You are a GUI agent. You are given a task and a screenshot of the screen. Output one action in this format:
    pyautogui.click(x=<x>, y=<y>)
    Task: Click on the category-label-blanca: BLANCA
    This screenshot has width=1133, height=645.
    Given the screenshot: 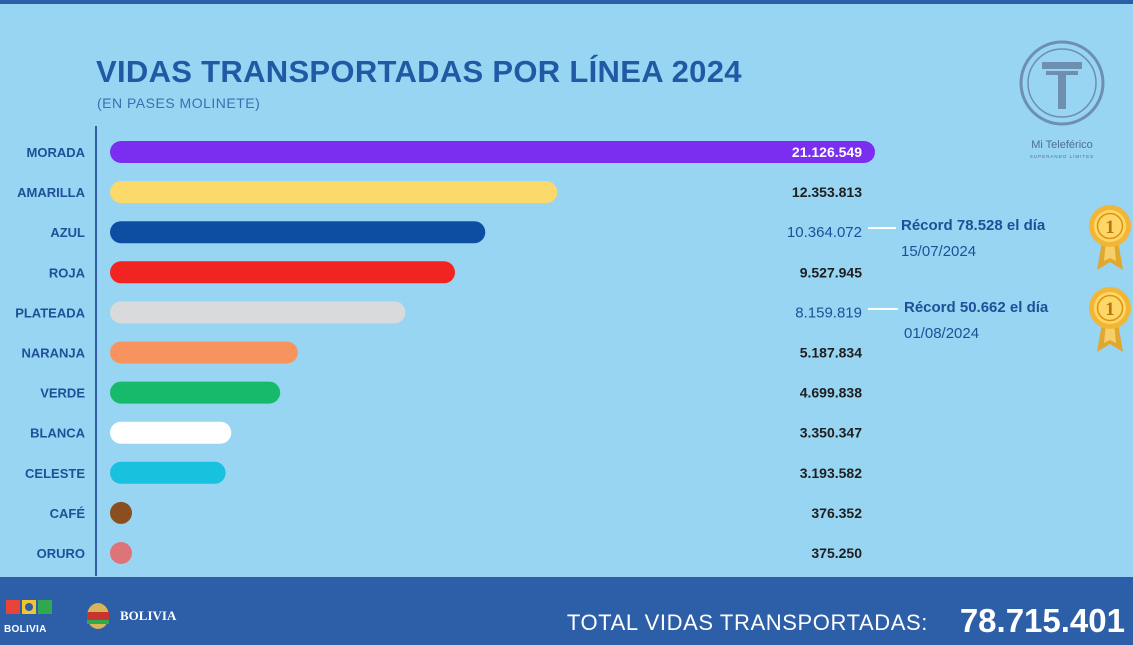 What is the action you would take?
    pyautogui.click(x=57, y=433)
    